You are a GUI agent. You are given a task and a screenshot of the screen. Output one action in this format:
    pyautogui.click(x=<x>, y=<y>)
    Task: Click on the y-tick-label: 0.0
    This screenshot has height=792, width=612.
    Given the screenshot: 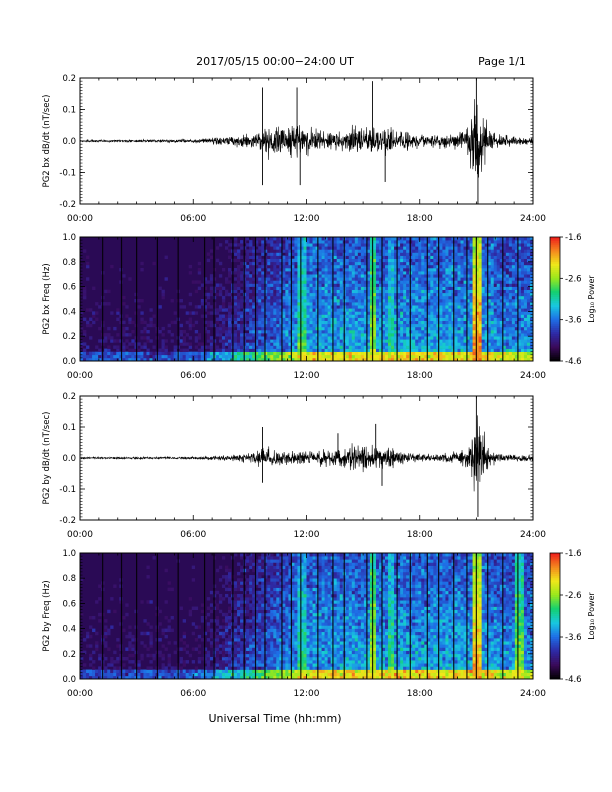 What is the action you would take?
    pyautogui.click(x=69, y=362)
    